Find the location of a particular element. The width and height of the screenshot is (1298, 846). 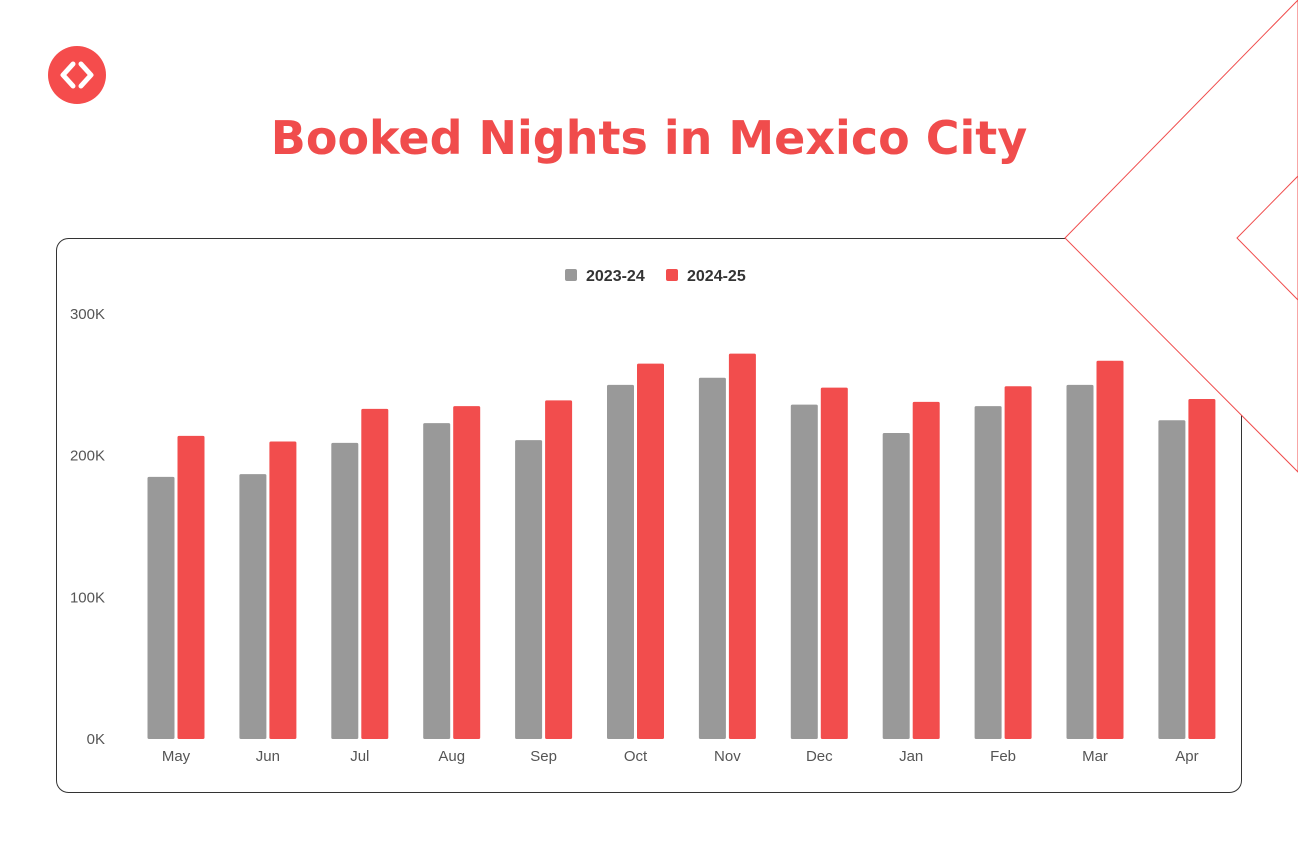

bar-2024-25-Sep is located at coordinates (559, 569).